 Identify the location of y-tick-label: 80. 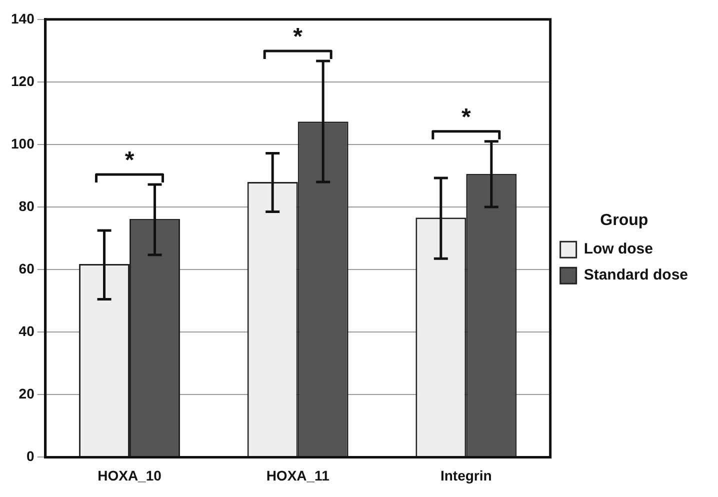
(26, 206).